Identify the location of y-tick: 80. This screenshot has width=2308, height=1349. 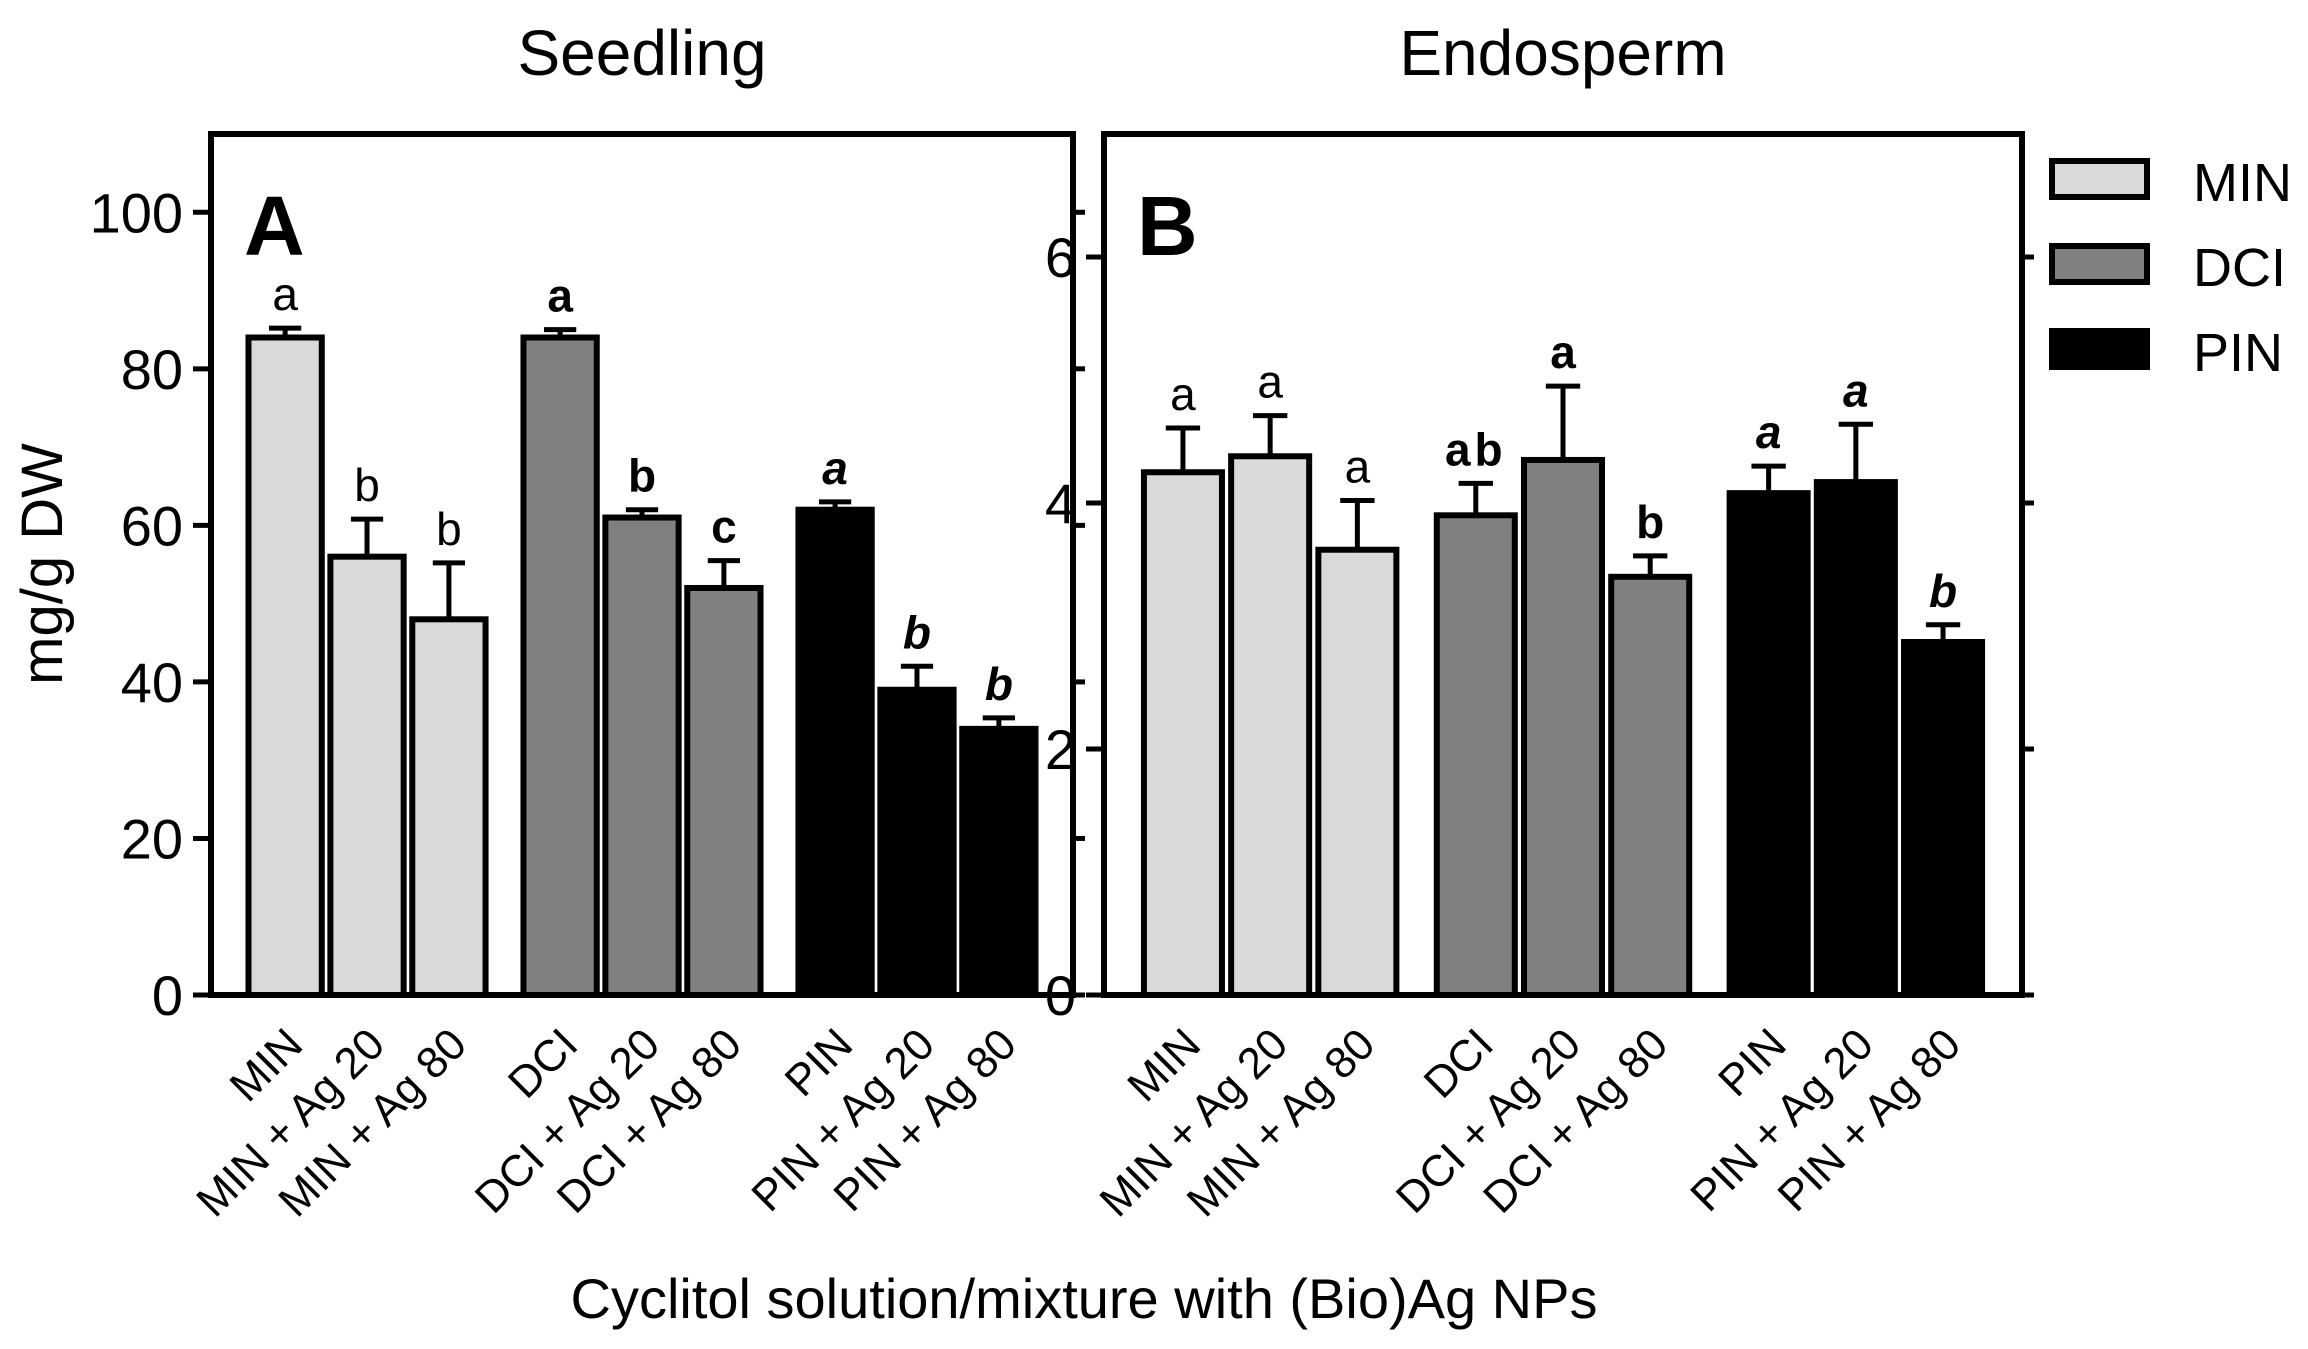
(603, 369).